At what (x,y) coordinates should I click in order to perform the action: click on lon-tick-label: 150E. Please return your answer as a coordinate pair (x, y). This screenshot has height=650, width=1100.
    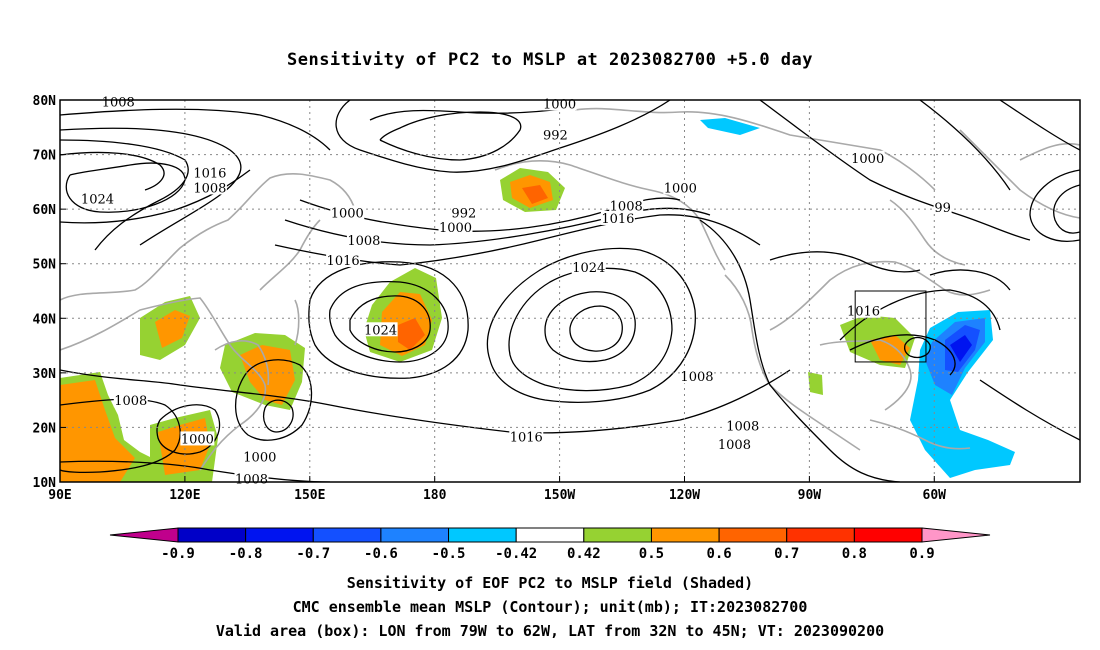
    Looking at the image, I should click on (309, 495).